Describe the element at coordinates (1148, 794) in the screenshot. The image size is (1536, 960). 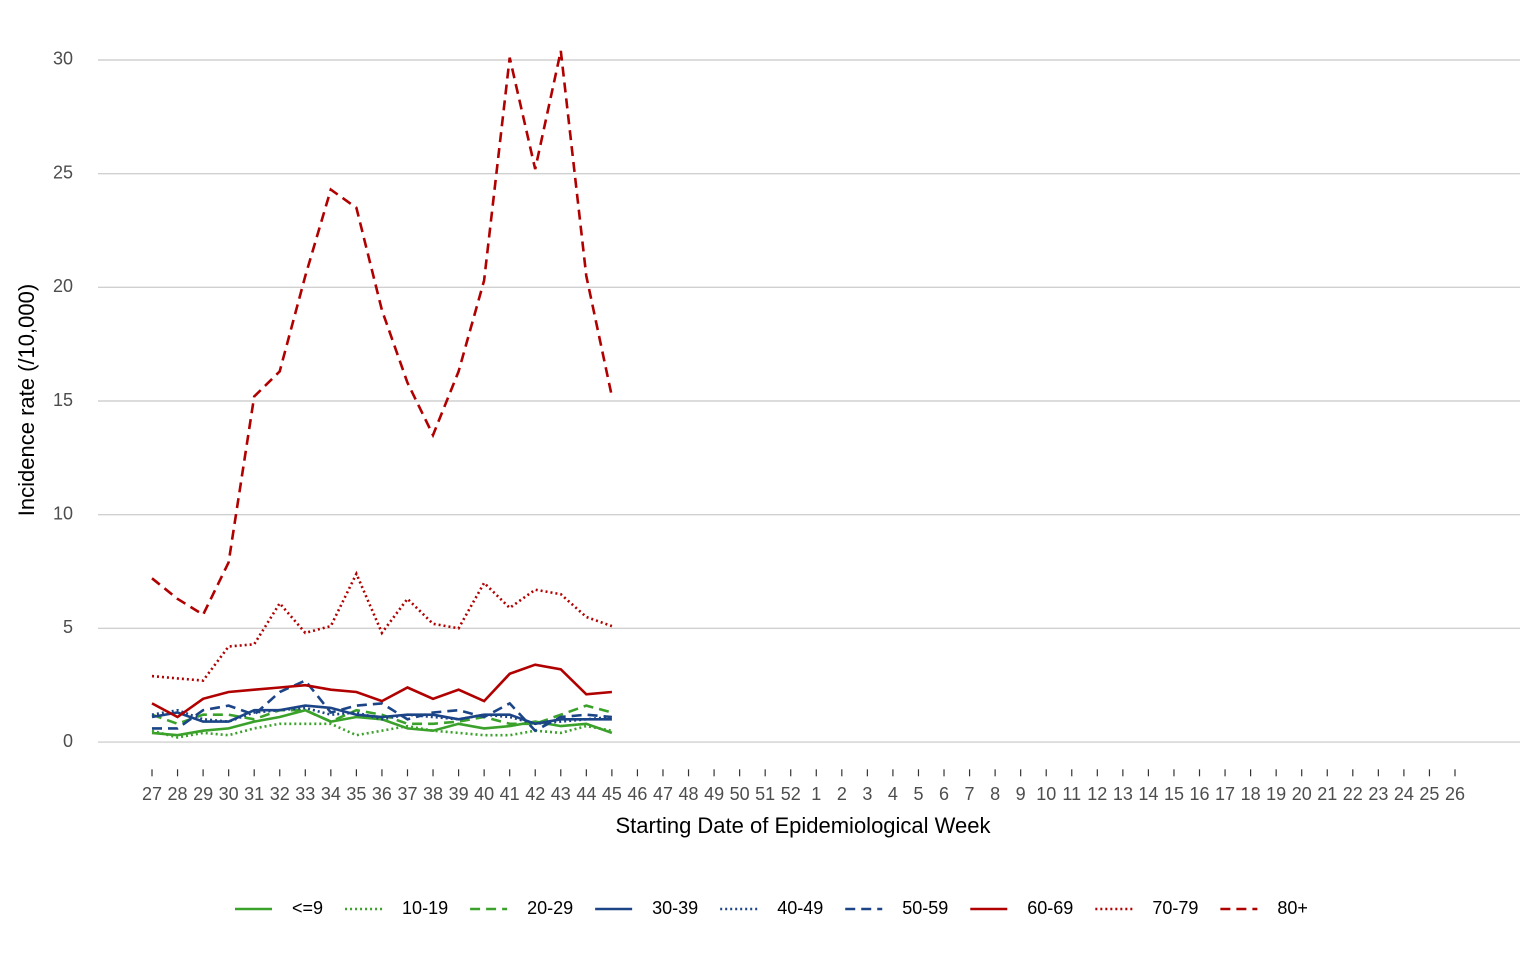
I see `x-tick-label: 14` at that location.